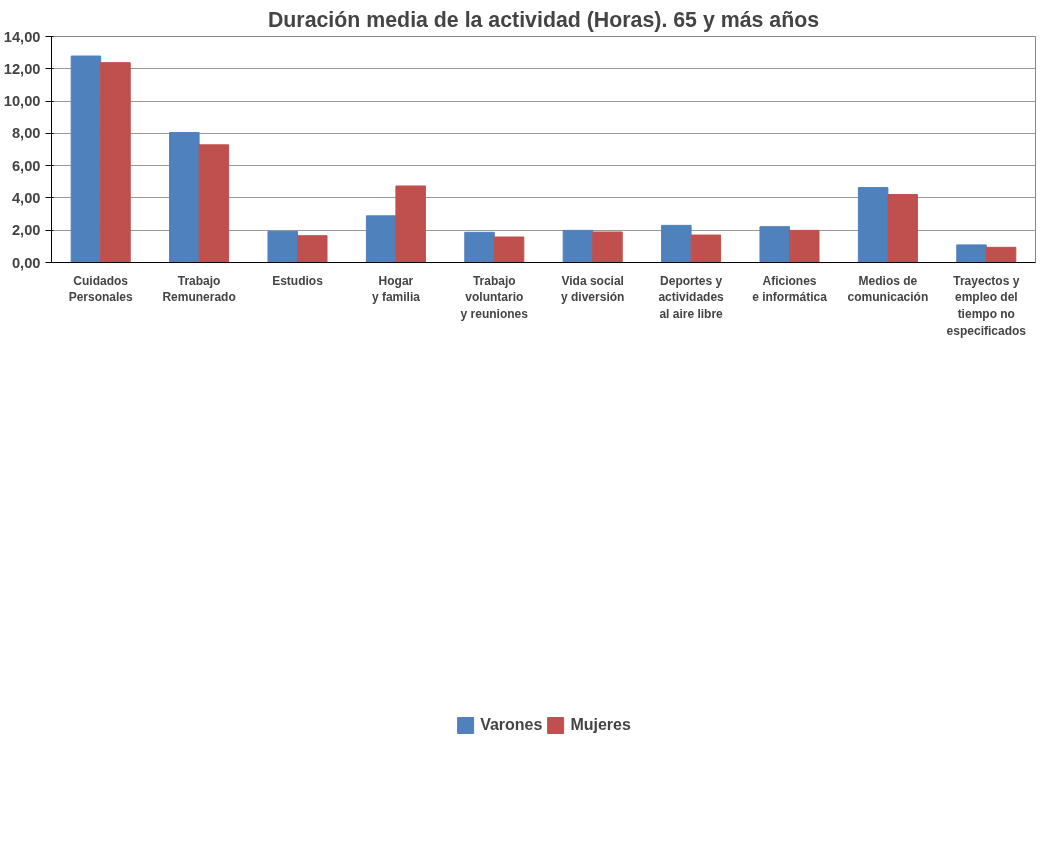 The image size is (1047, 867). What do you see at coordinates (790, 289) in the screenshot?
I see `x-tick-label: Aficiones e informática` at bounding box center [790, 289].